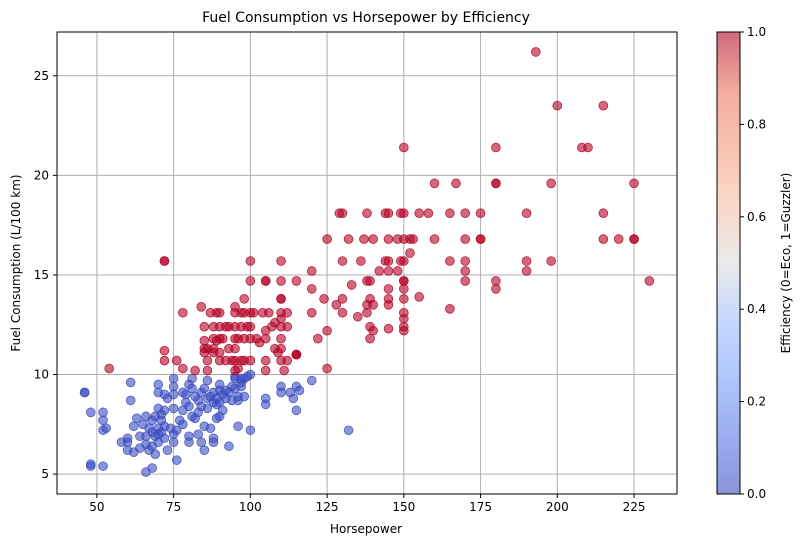 The height and width of the screenshot is (547, 800). Describe the element at coordinates (557, 507) in the screenshot. I see `x-tick-label: 200` at that location.